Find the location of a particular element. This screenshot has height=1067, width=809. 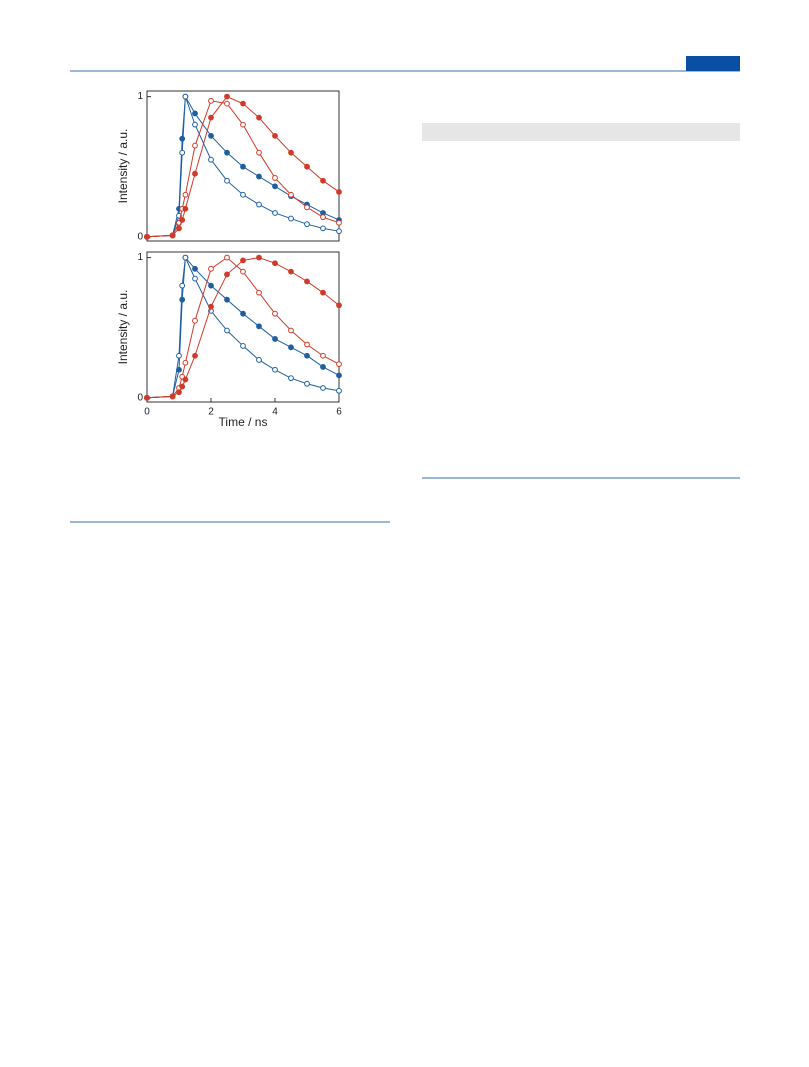

table-header-band is located at coordinates (581, 132).